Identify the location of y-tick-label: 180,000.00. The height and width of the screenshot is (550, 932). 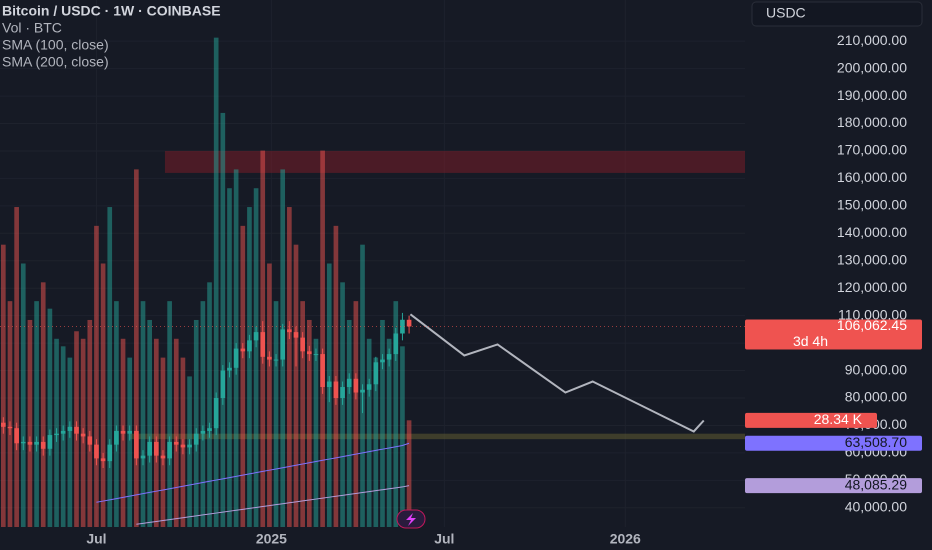
(872, 122).